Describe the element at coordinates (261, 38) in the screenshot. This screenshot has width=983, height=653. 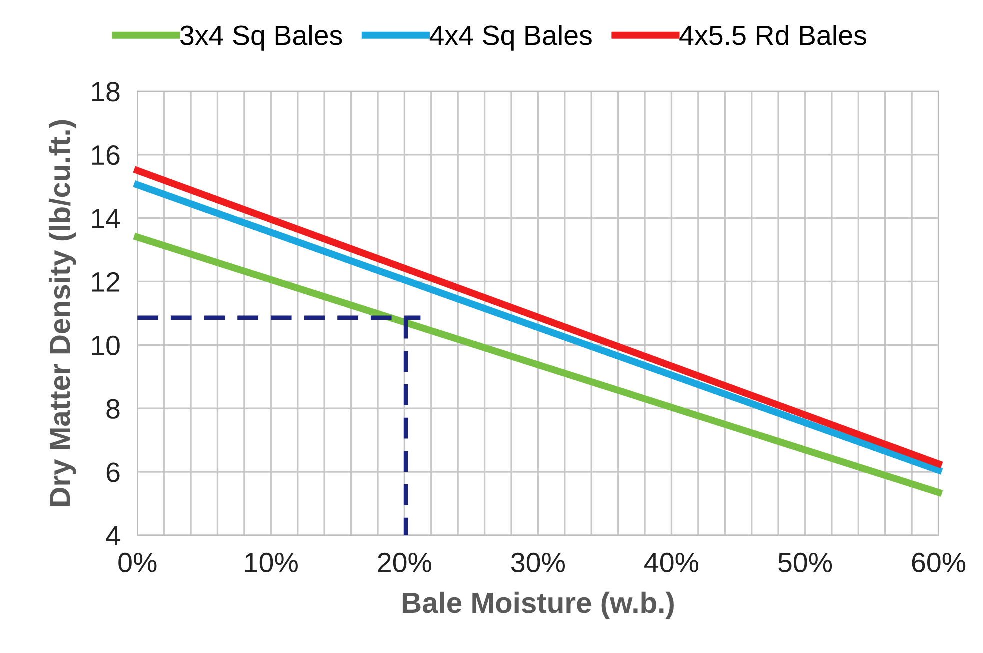
I see `legend-label: 3x4 Sq Bales` at that location.